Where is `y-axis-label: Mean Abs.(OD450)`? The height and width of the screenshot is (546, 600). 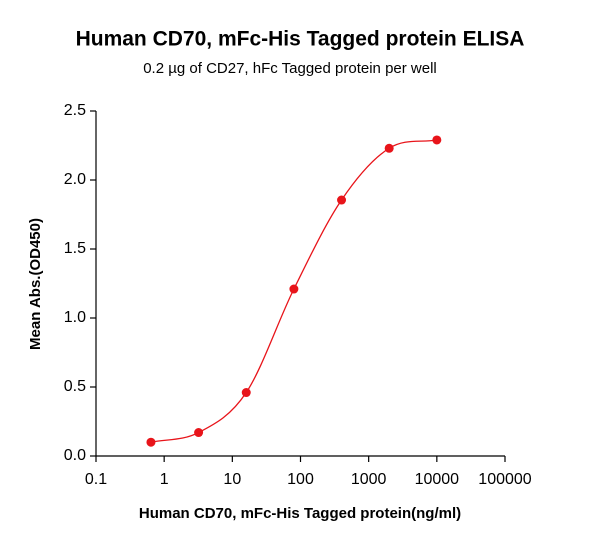 y-axis-label: Mean Abs.(OD450) is located at coordinates (35, 284).